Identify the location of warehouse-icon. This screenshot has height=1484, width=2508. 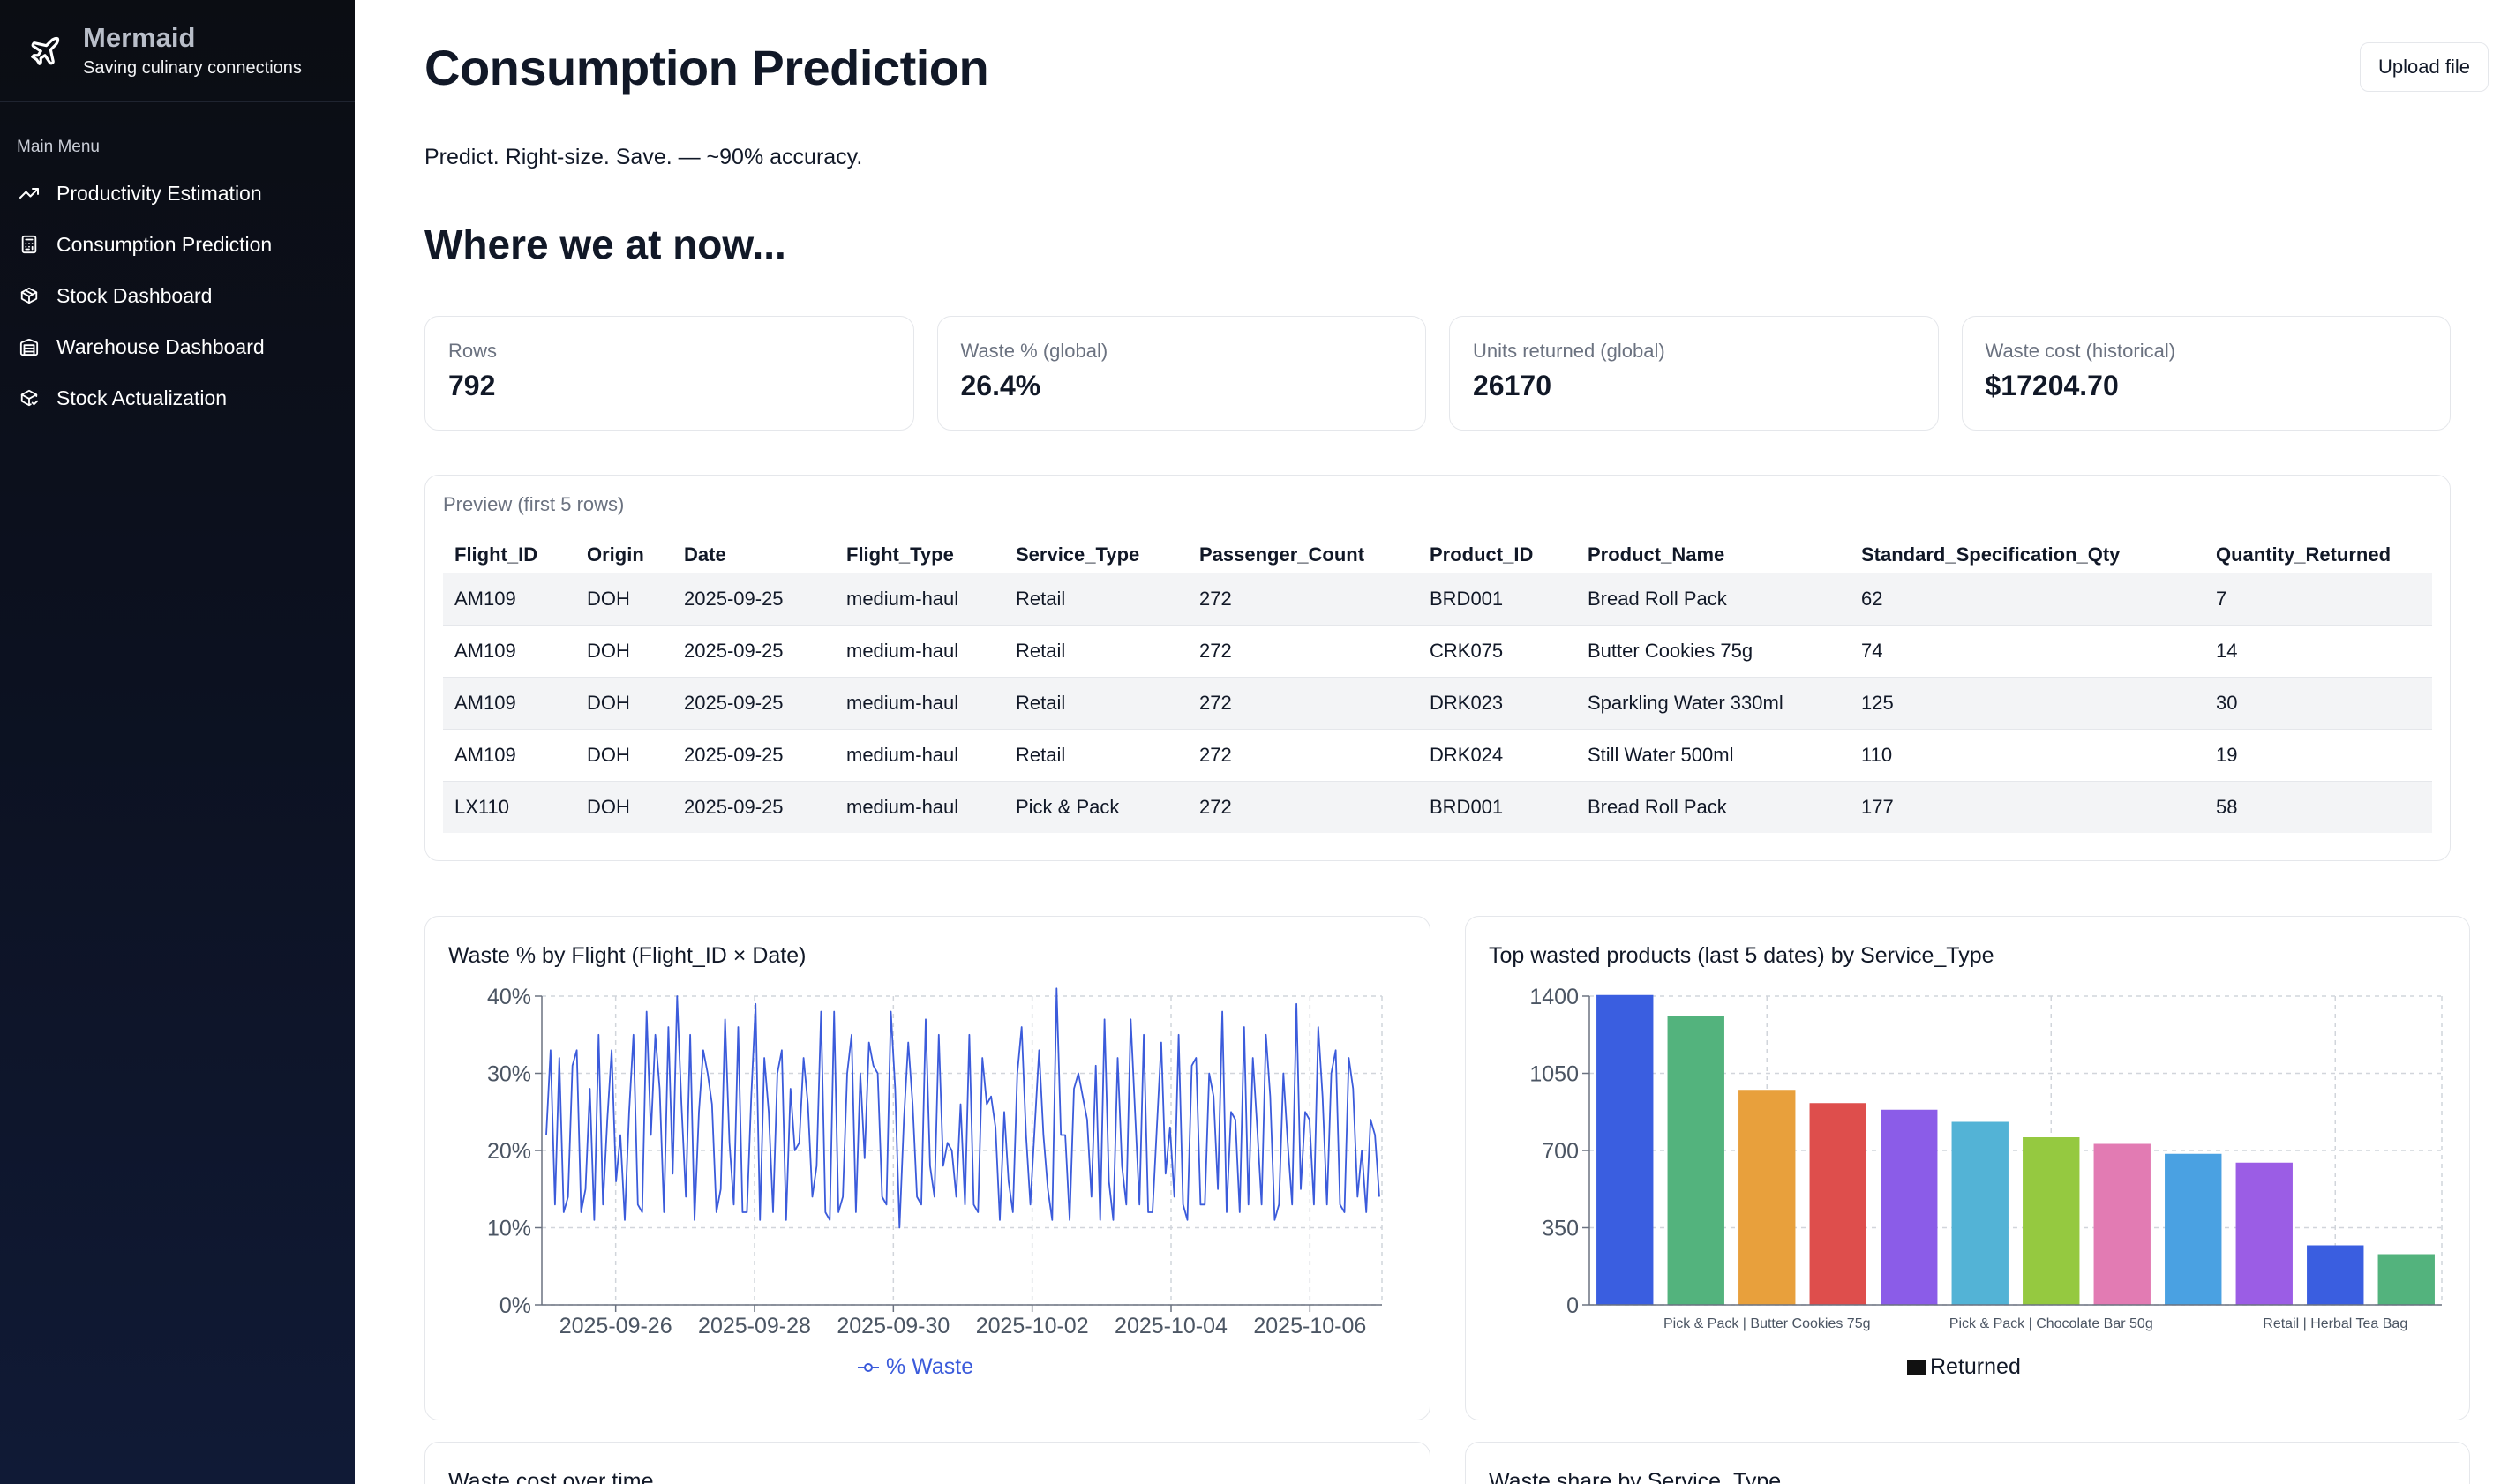
(29, 346).